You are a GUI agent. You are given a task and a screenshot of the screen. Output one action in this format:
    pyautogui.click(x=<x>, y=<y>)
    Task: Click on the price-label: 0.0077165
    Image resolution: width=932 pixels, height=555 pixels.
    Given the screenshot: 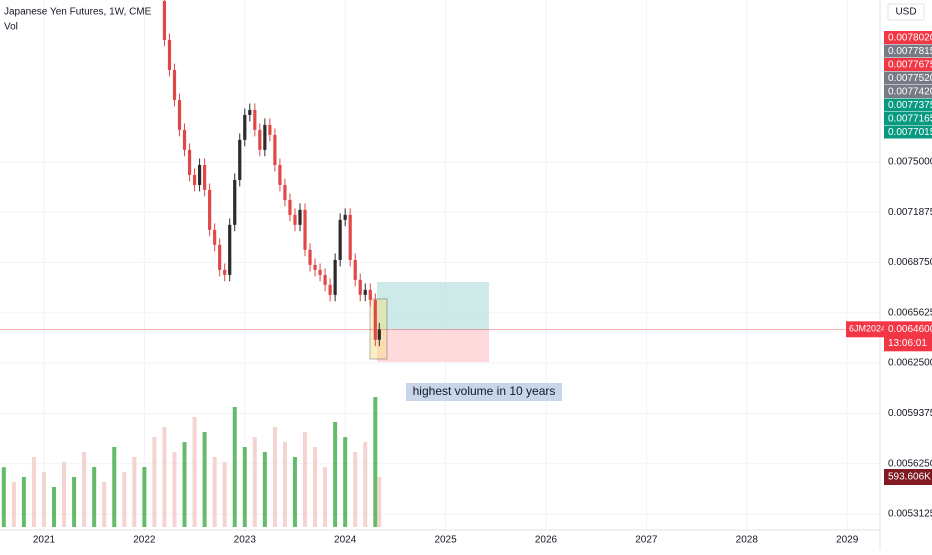 What is the action you would take?
    pyautogui.click(x=910, y=118)
    